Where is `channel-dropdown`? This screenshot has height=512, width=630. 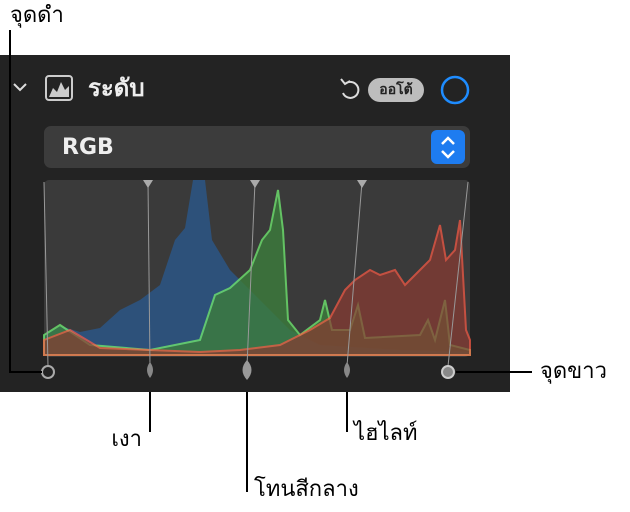 channel-dropdown is located at coordinates (257, 147).